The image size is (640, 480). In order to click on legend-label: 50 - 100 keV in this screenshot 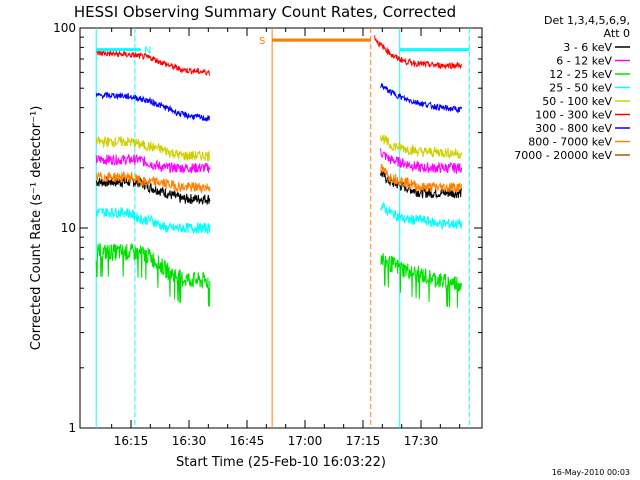, I will do `click(577, 101)`.